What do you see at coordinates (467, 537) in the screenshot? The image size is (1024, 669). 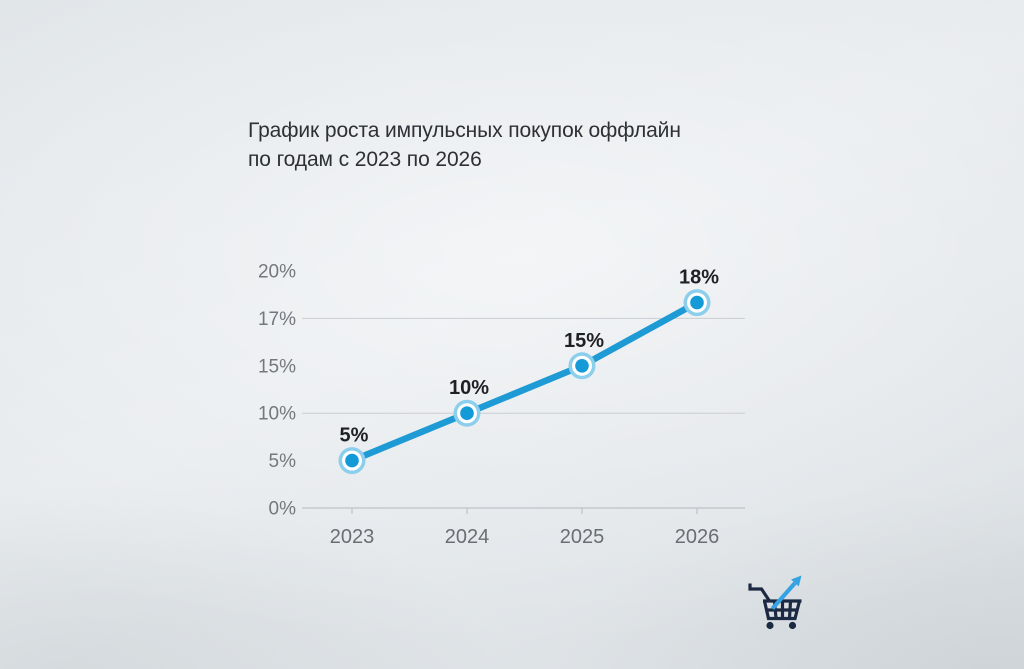 I see `x-axis-label: 2024` at bounding box center [467, 537].